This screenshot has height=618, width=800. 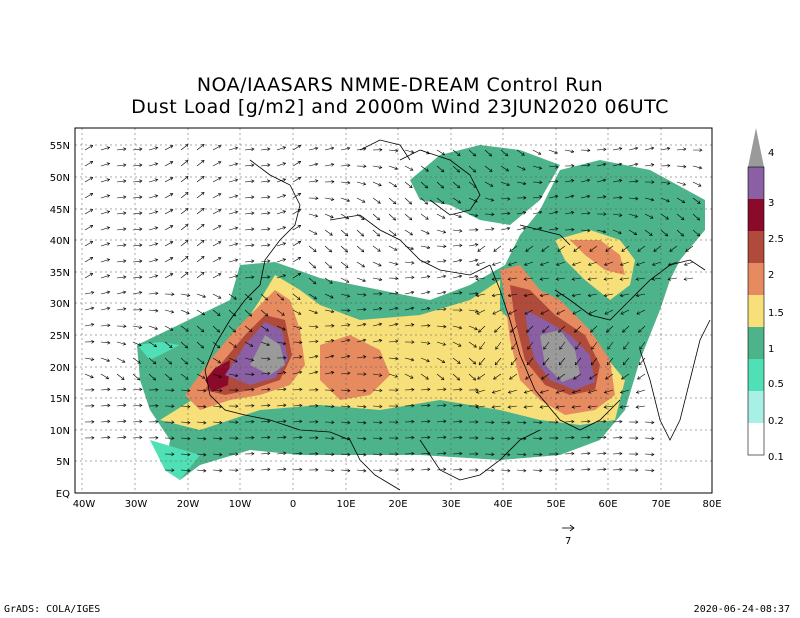 I want to click on lon-label: 20W, so click(x=188, y=504).